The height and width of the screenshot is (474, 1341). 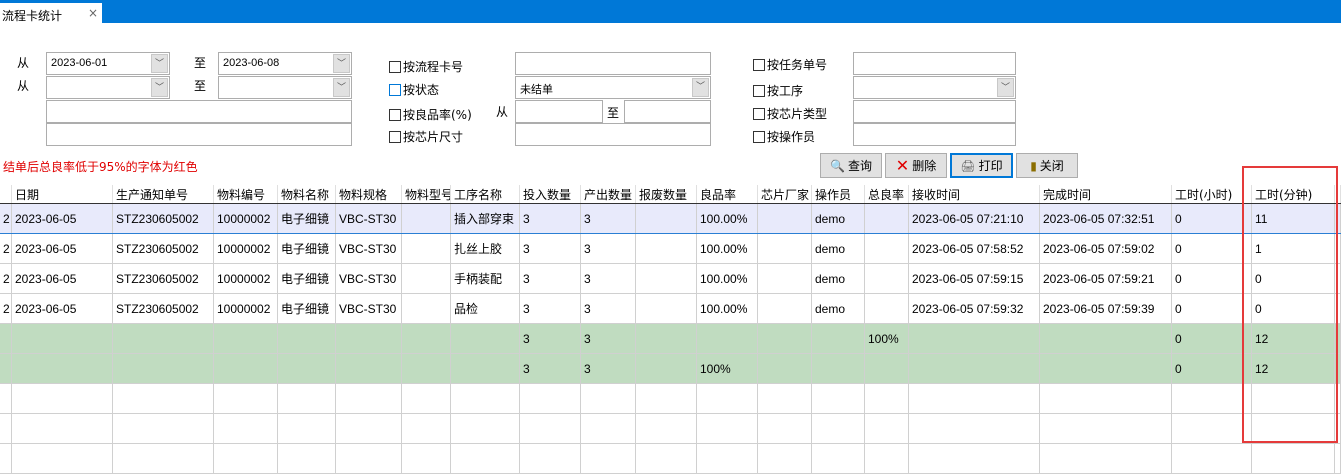 What do you see at coordinates (613, 63) in the screenshot?
I see `card-no-input` at bounding box center [613, 63].